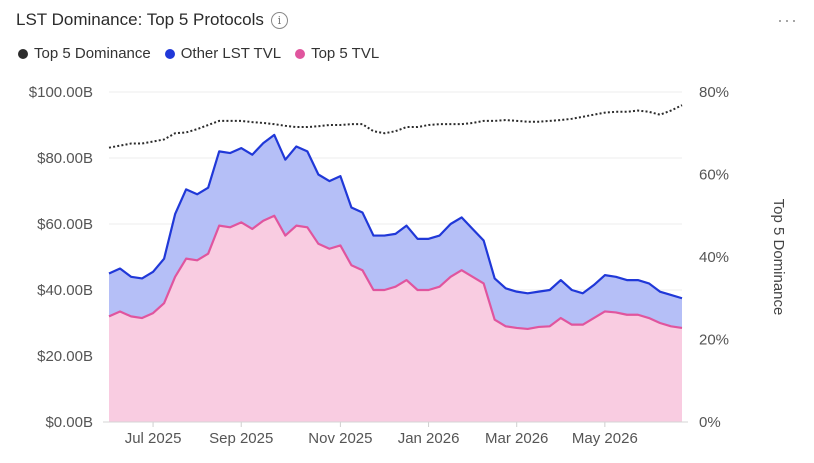 This screenshot has width=814, height=463. I want to click on x-tick-label: May 2026, so click(605, 438).